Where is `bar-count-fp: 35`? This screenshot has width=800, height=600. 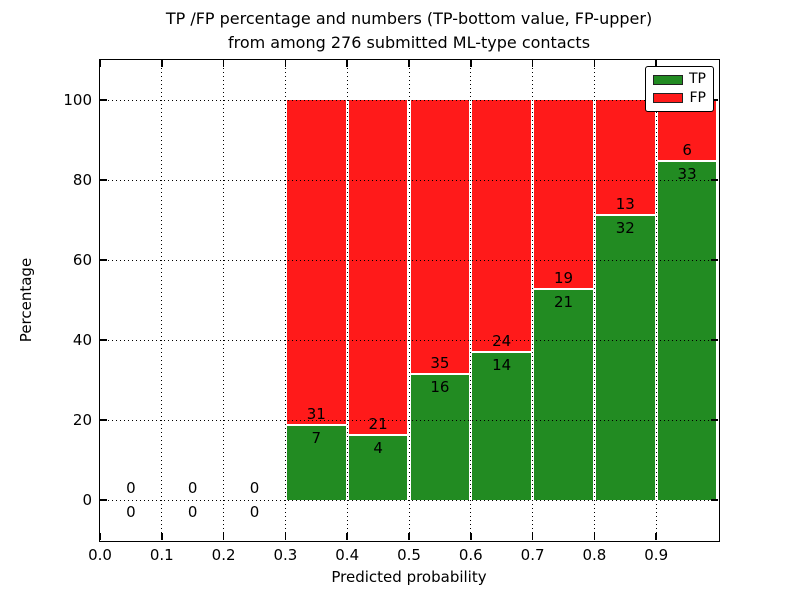 bar-count-fp: 35 is located at coordinates (440, 362).